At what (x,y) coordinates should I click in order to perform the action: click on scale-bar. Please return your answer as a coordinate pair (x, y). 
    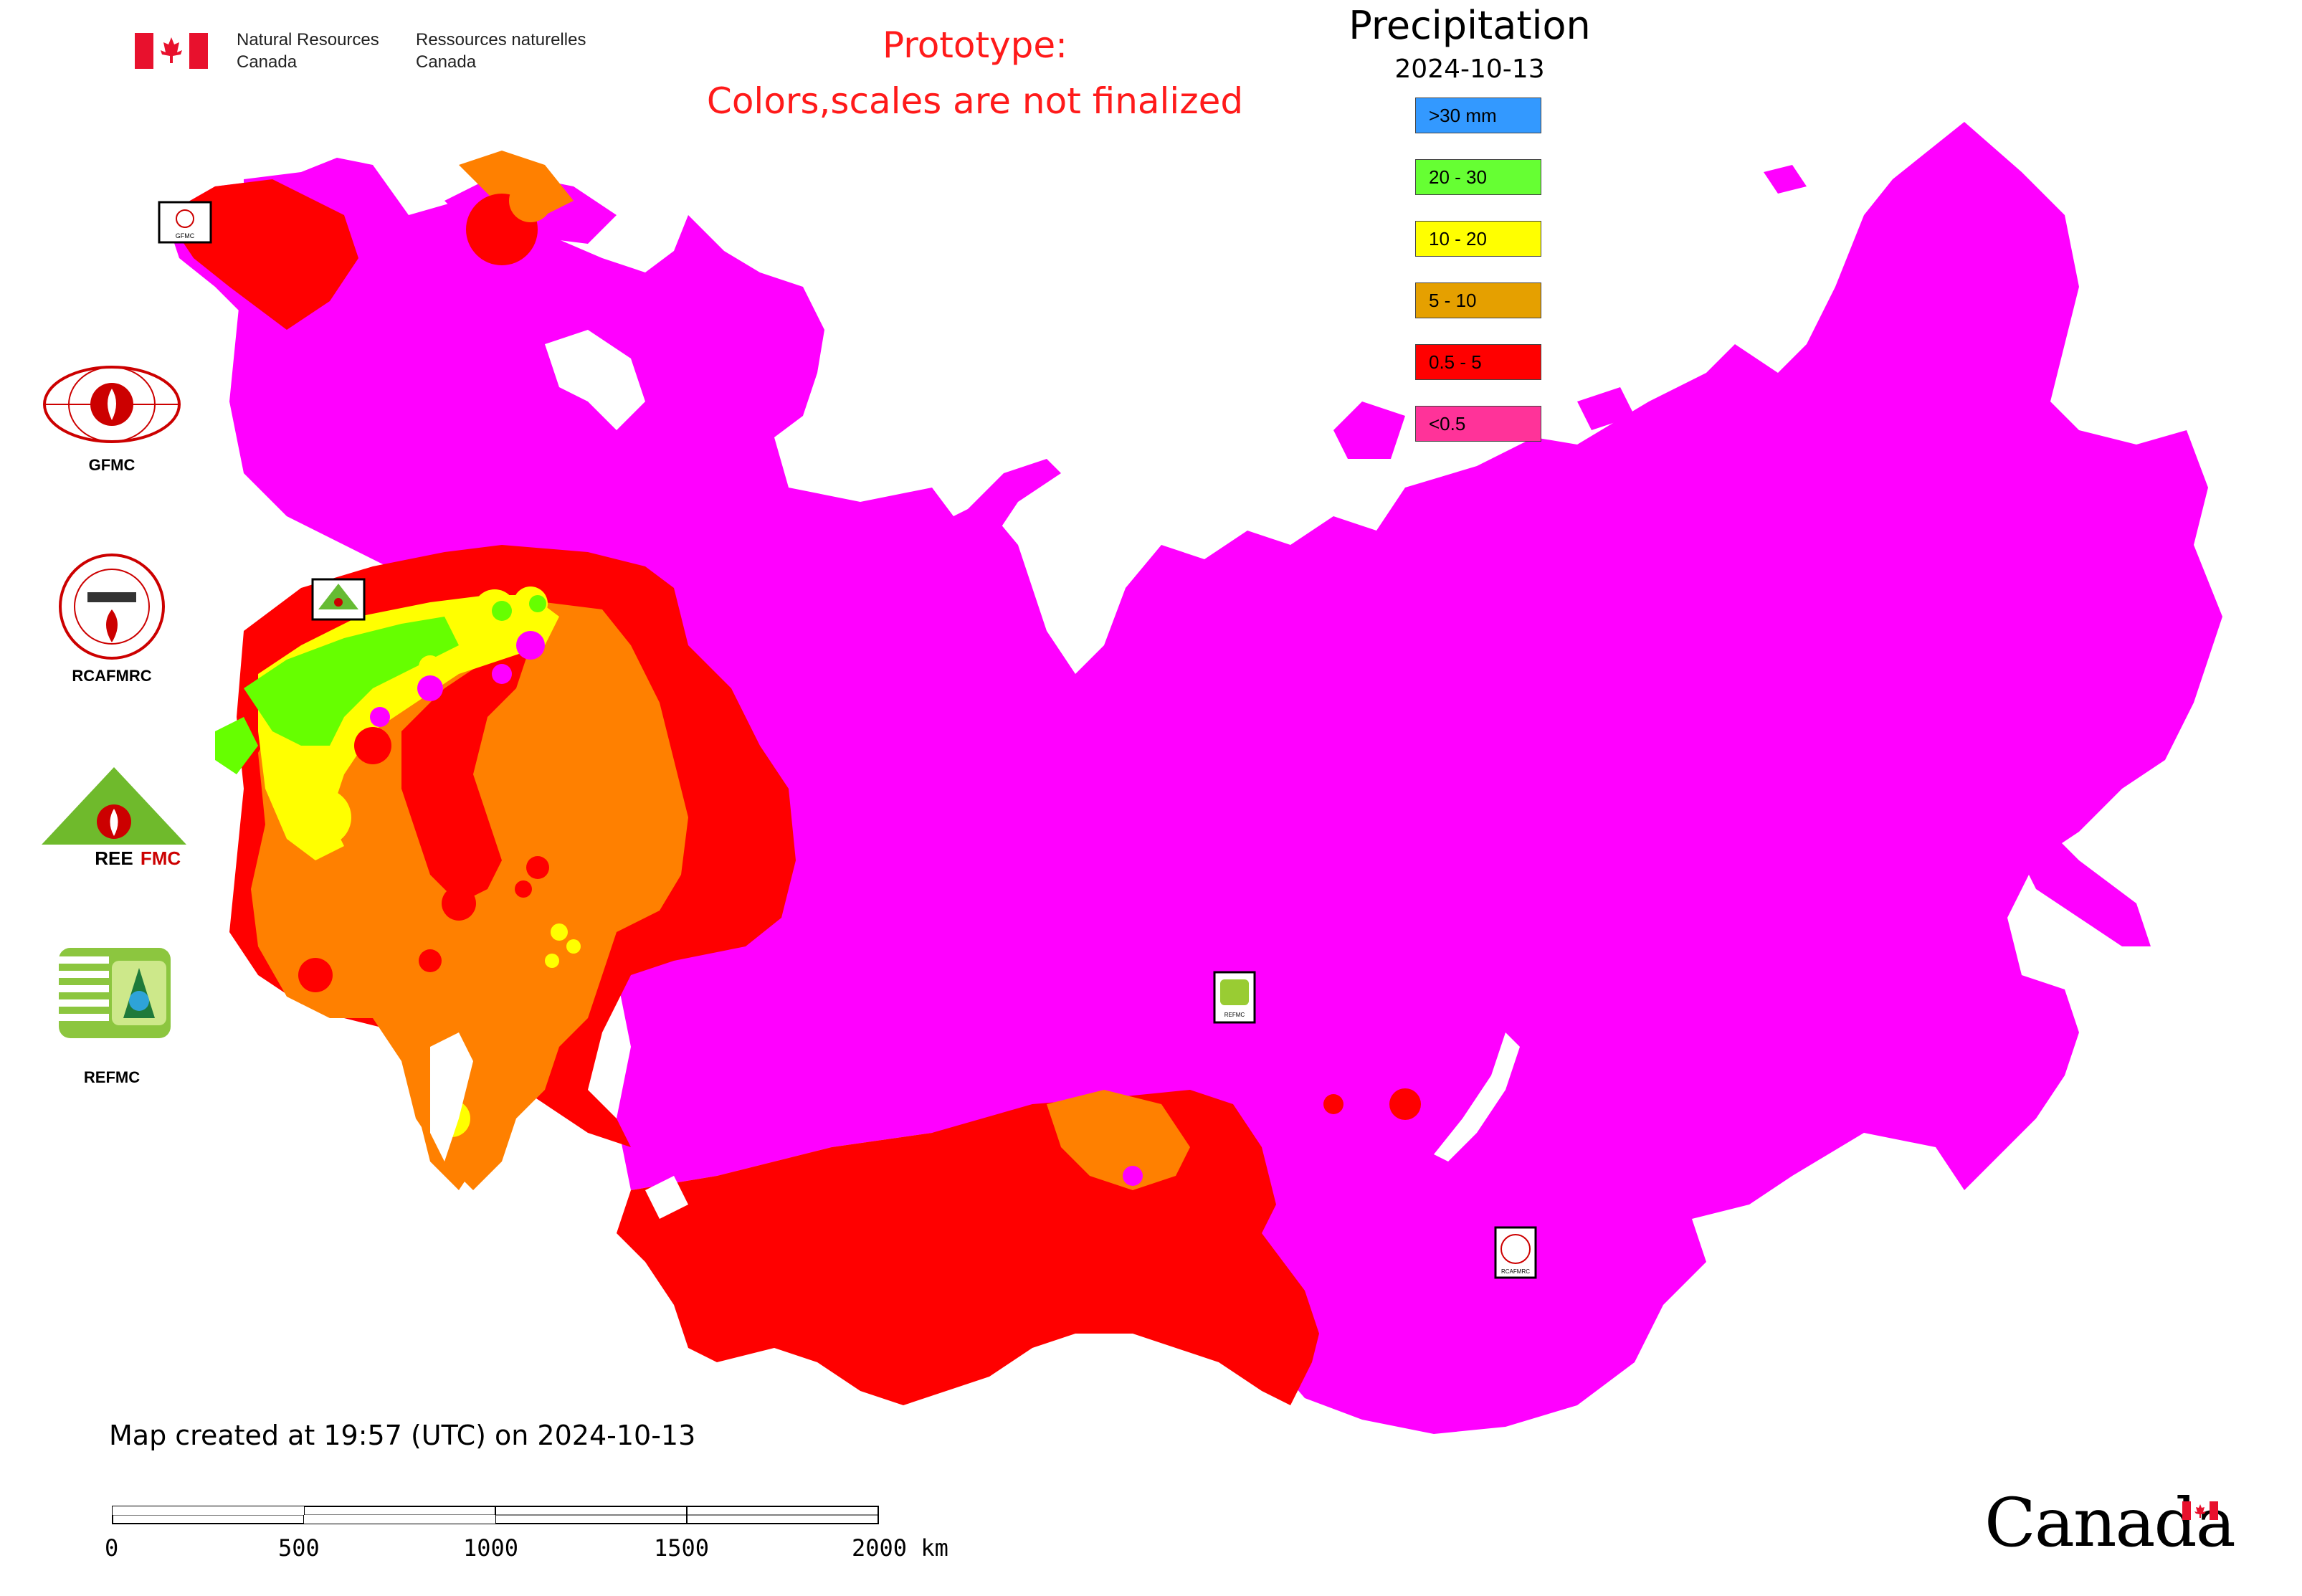
    Looking at the image, I should click on (495, 1515).